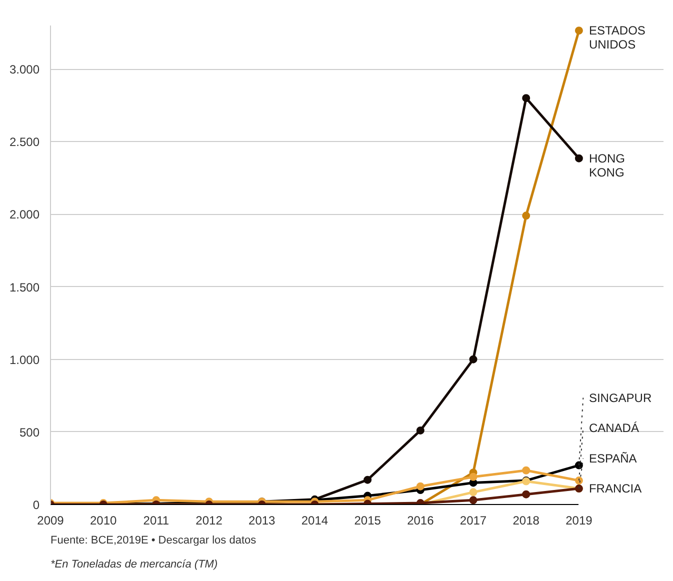  I want to click on x-tick-label: 2013, so click(262, 521).